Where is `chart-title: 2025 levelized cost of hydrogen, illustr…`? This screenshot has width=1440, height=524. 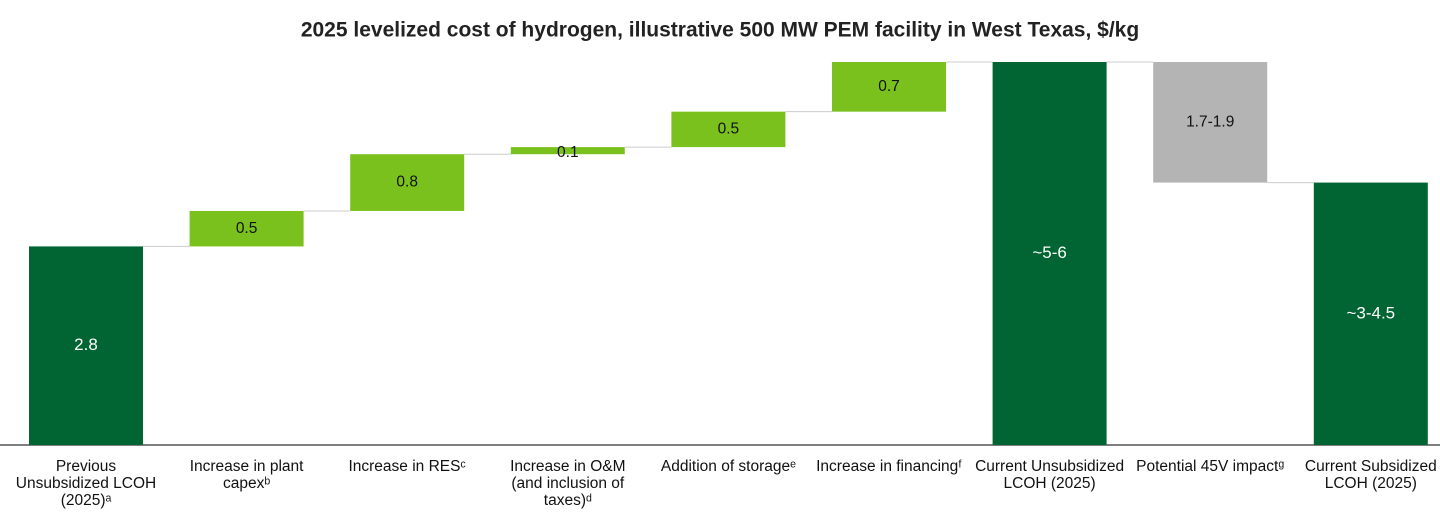
chart-title: 2025 levelized cost of hydrogen, illustr… is located at coordinates (720, 30).